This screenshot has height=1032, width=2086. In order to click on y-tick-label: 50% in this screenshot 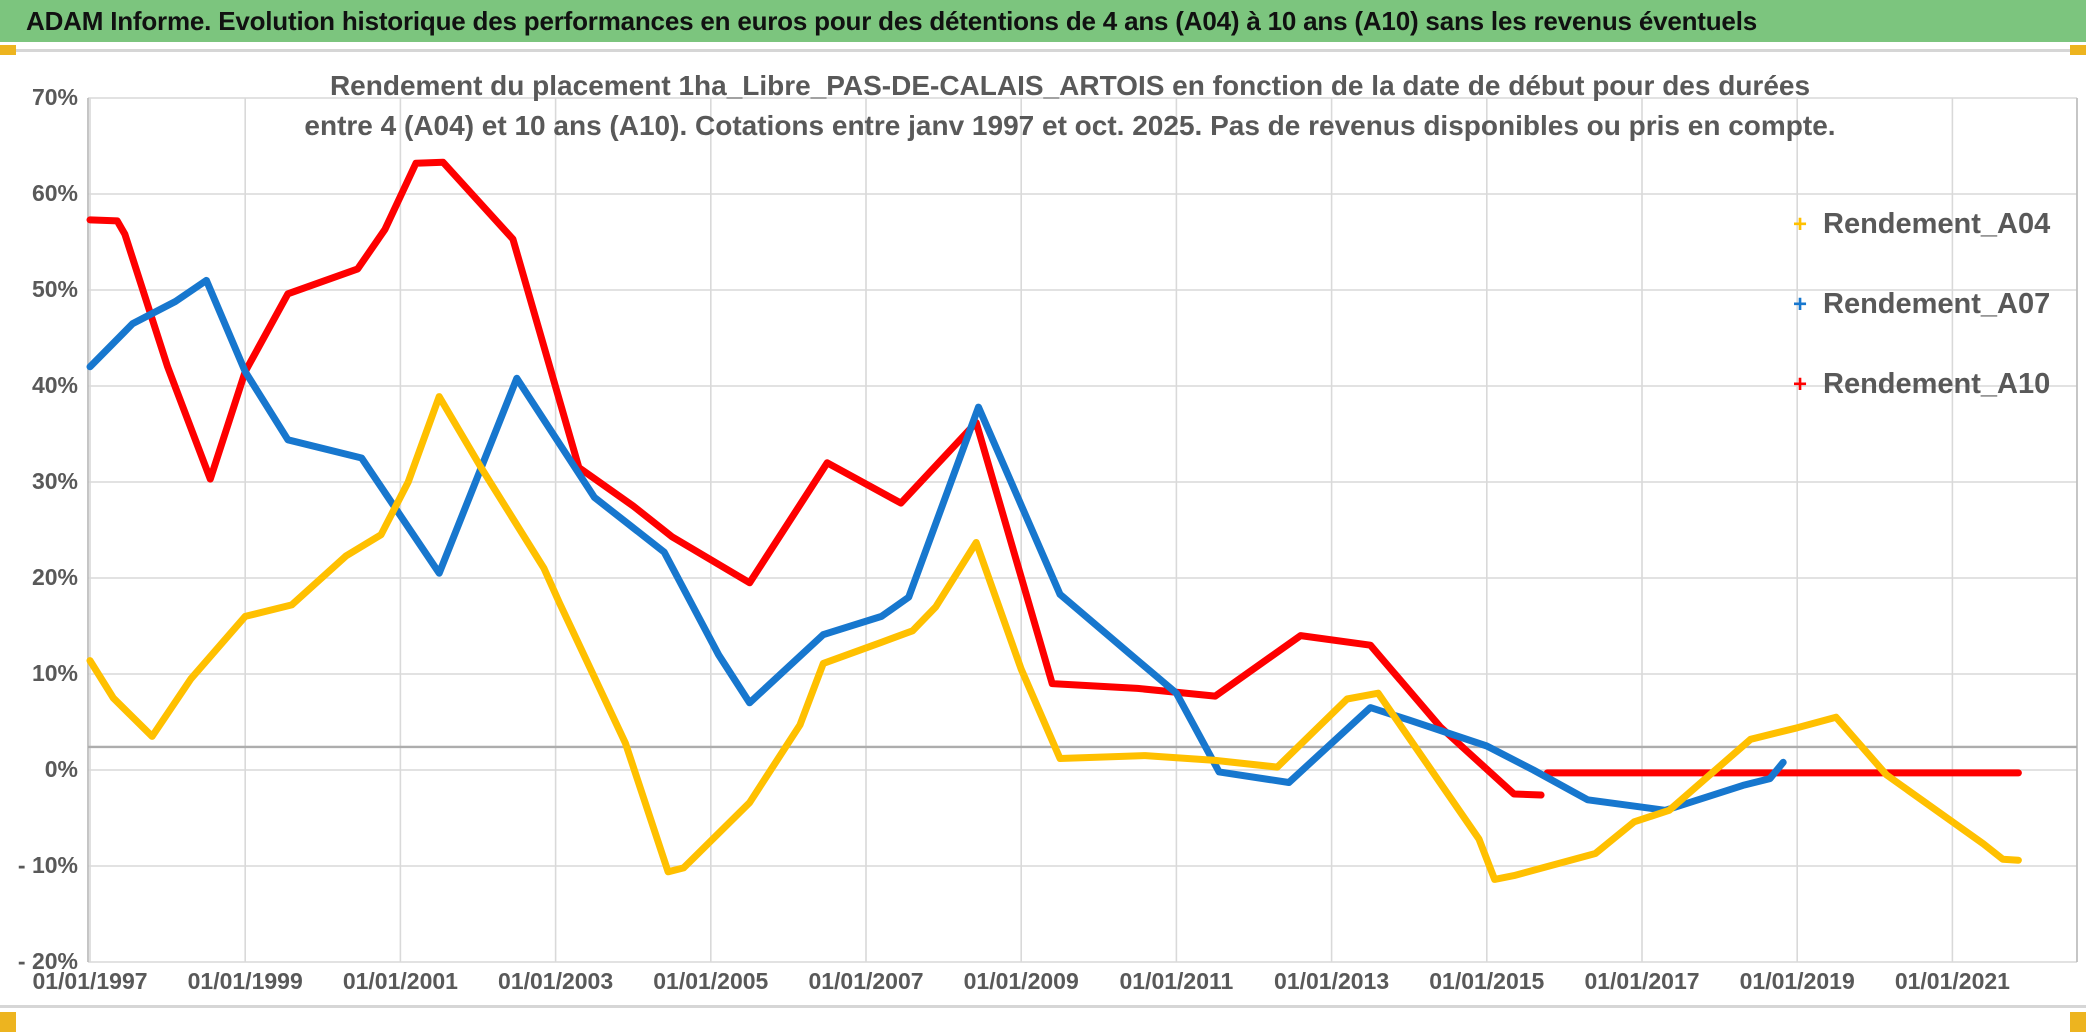, I will do `click(54, 289)`.